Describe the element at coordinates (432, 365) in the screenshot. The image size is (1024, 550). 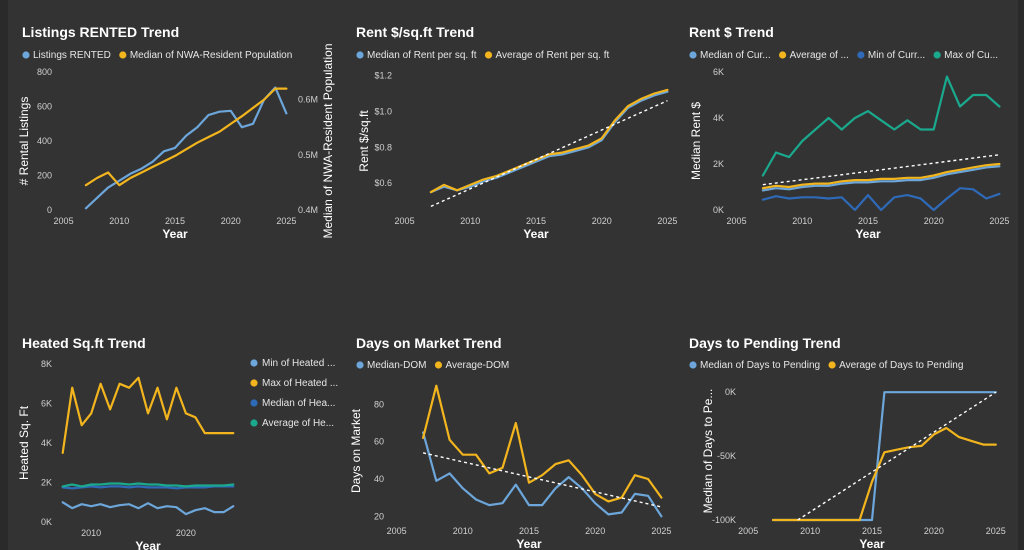
I see `legend: Median-DOM Average-DOM` at that location.